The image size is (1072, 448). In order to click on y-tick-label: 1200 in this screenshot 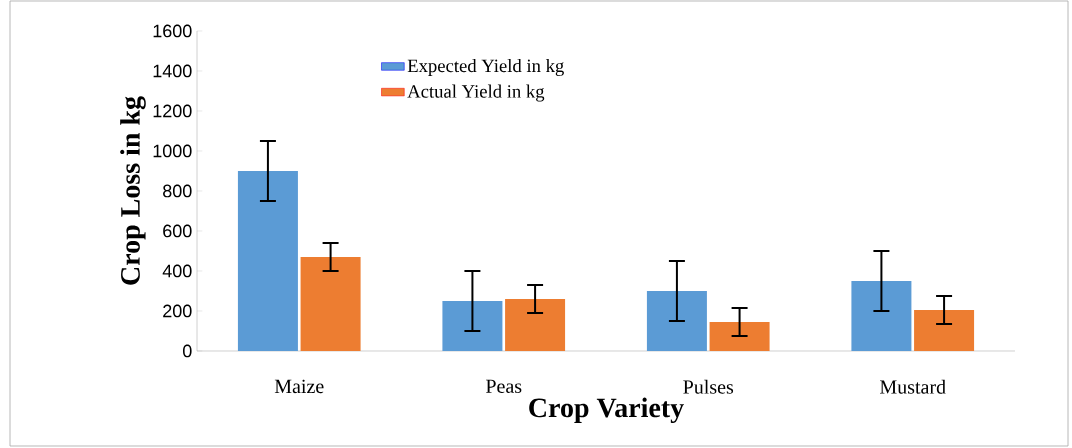, I will do `click(172, 111)`.